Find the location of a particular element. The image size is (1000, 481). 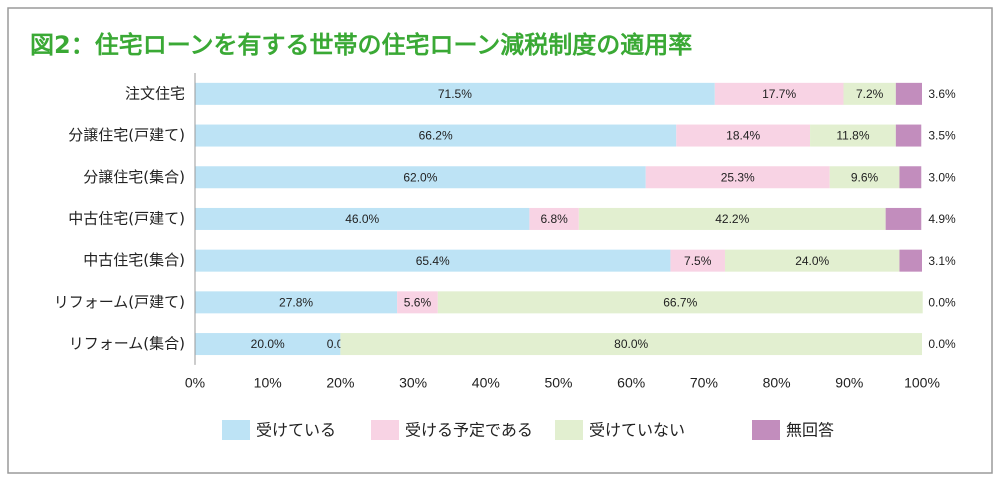

x-tick-label: 90% is located at coordinates (849, 383).